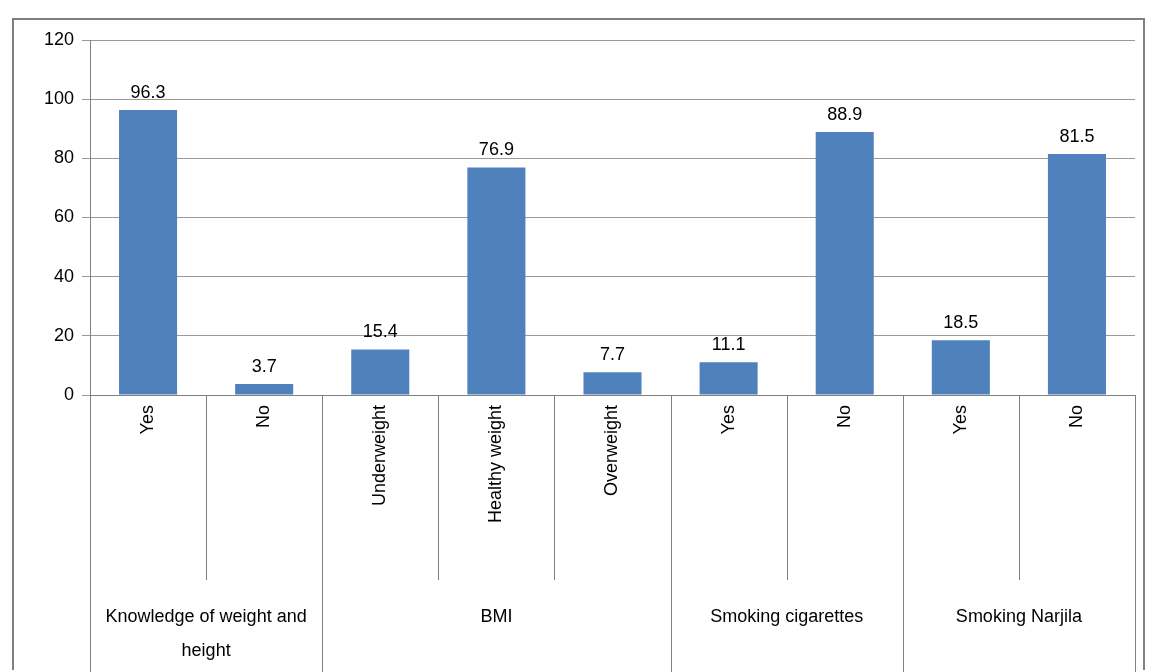 The width and height of the screenshot is (1149, 672). Describe the element at coordinates (264, 366) in the screenshot. I see `data-label: 3.7` at that location.